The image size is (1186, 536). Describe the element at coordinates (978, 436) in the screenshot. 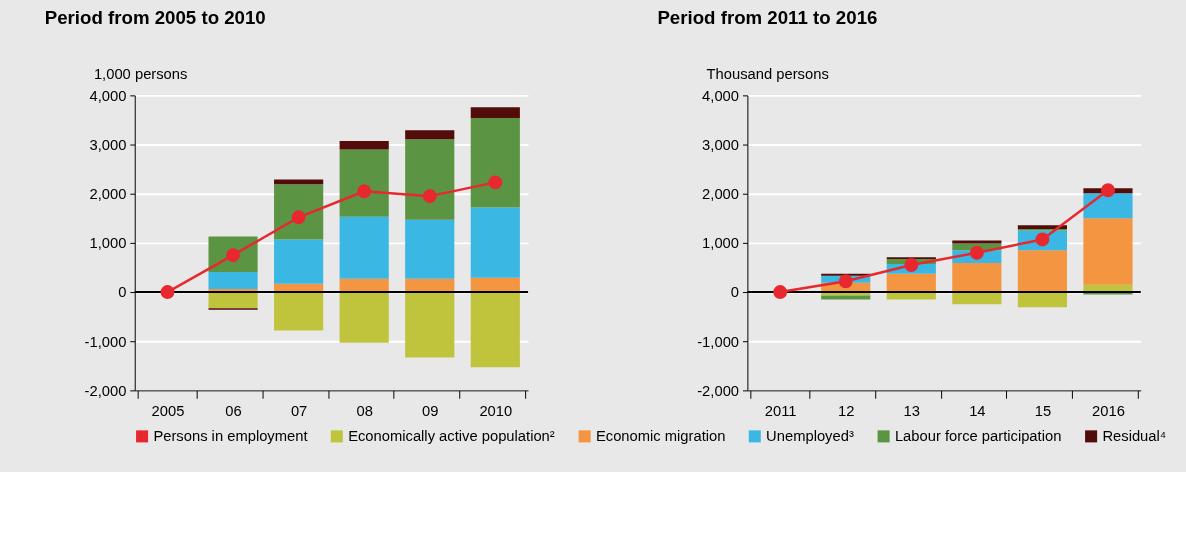

I see `legend-label: Labour force participation` at that location.